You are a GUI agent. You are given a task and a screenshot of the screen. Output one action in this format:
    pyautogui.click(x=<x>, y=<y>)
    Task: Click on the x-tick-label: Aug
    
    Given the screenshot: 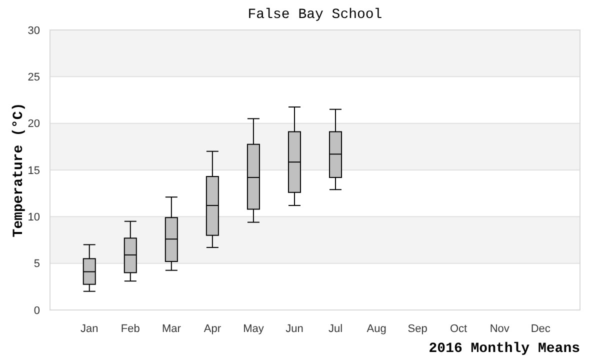 What is the action you would take?
    pyautogui.click(x=376, y=328)
    